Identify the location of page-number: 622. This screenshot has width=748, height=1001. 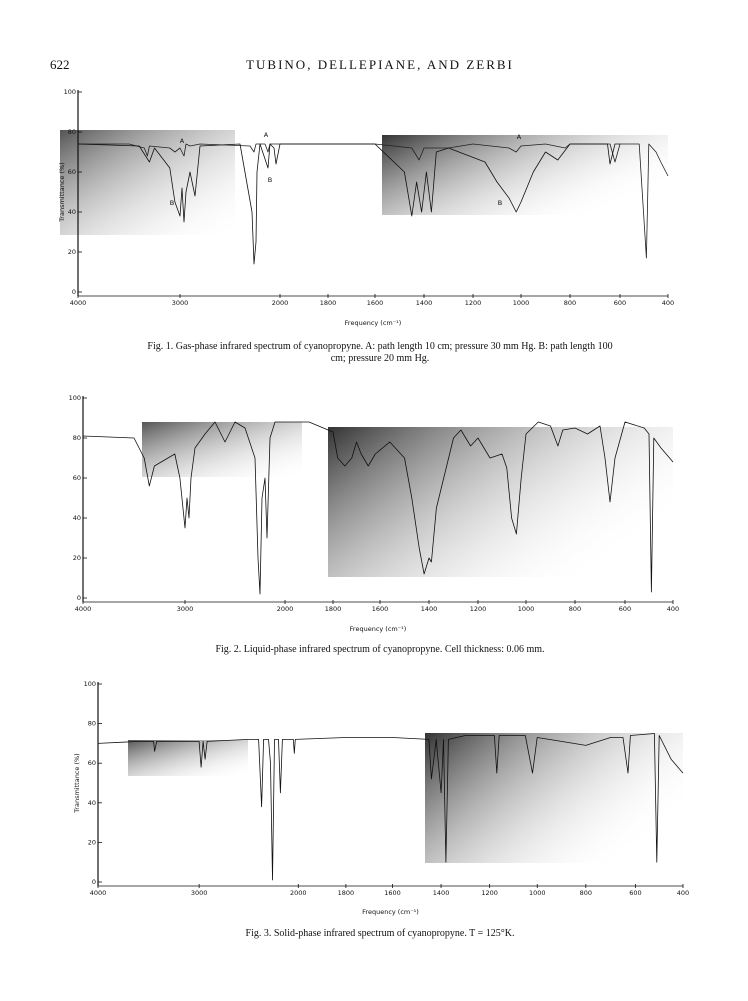
(60, 64).